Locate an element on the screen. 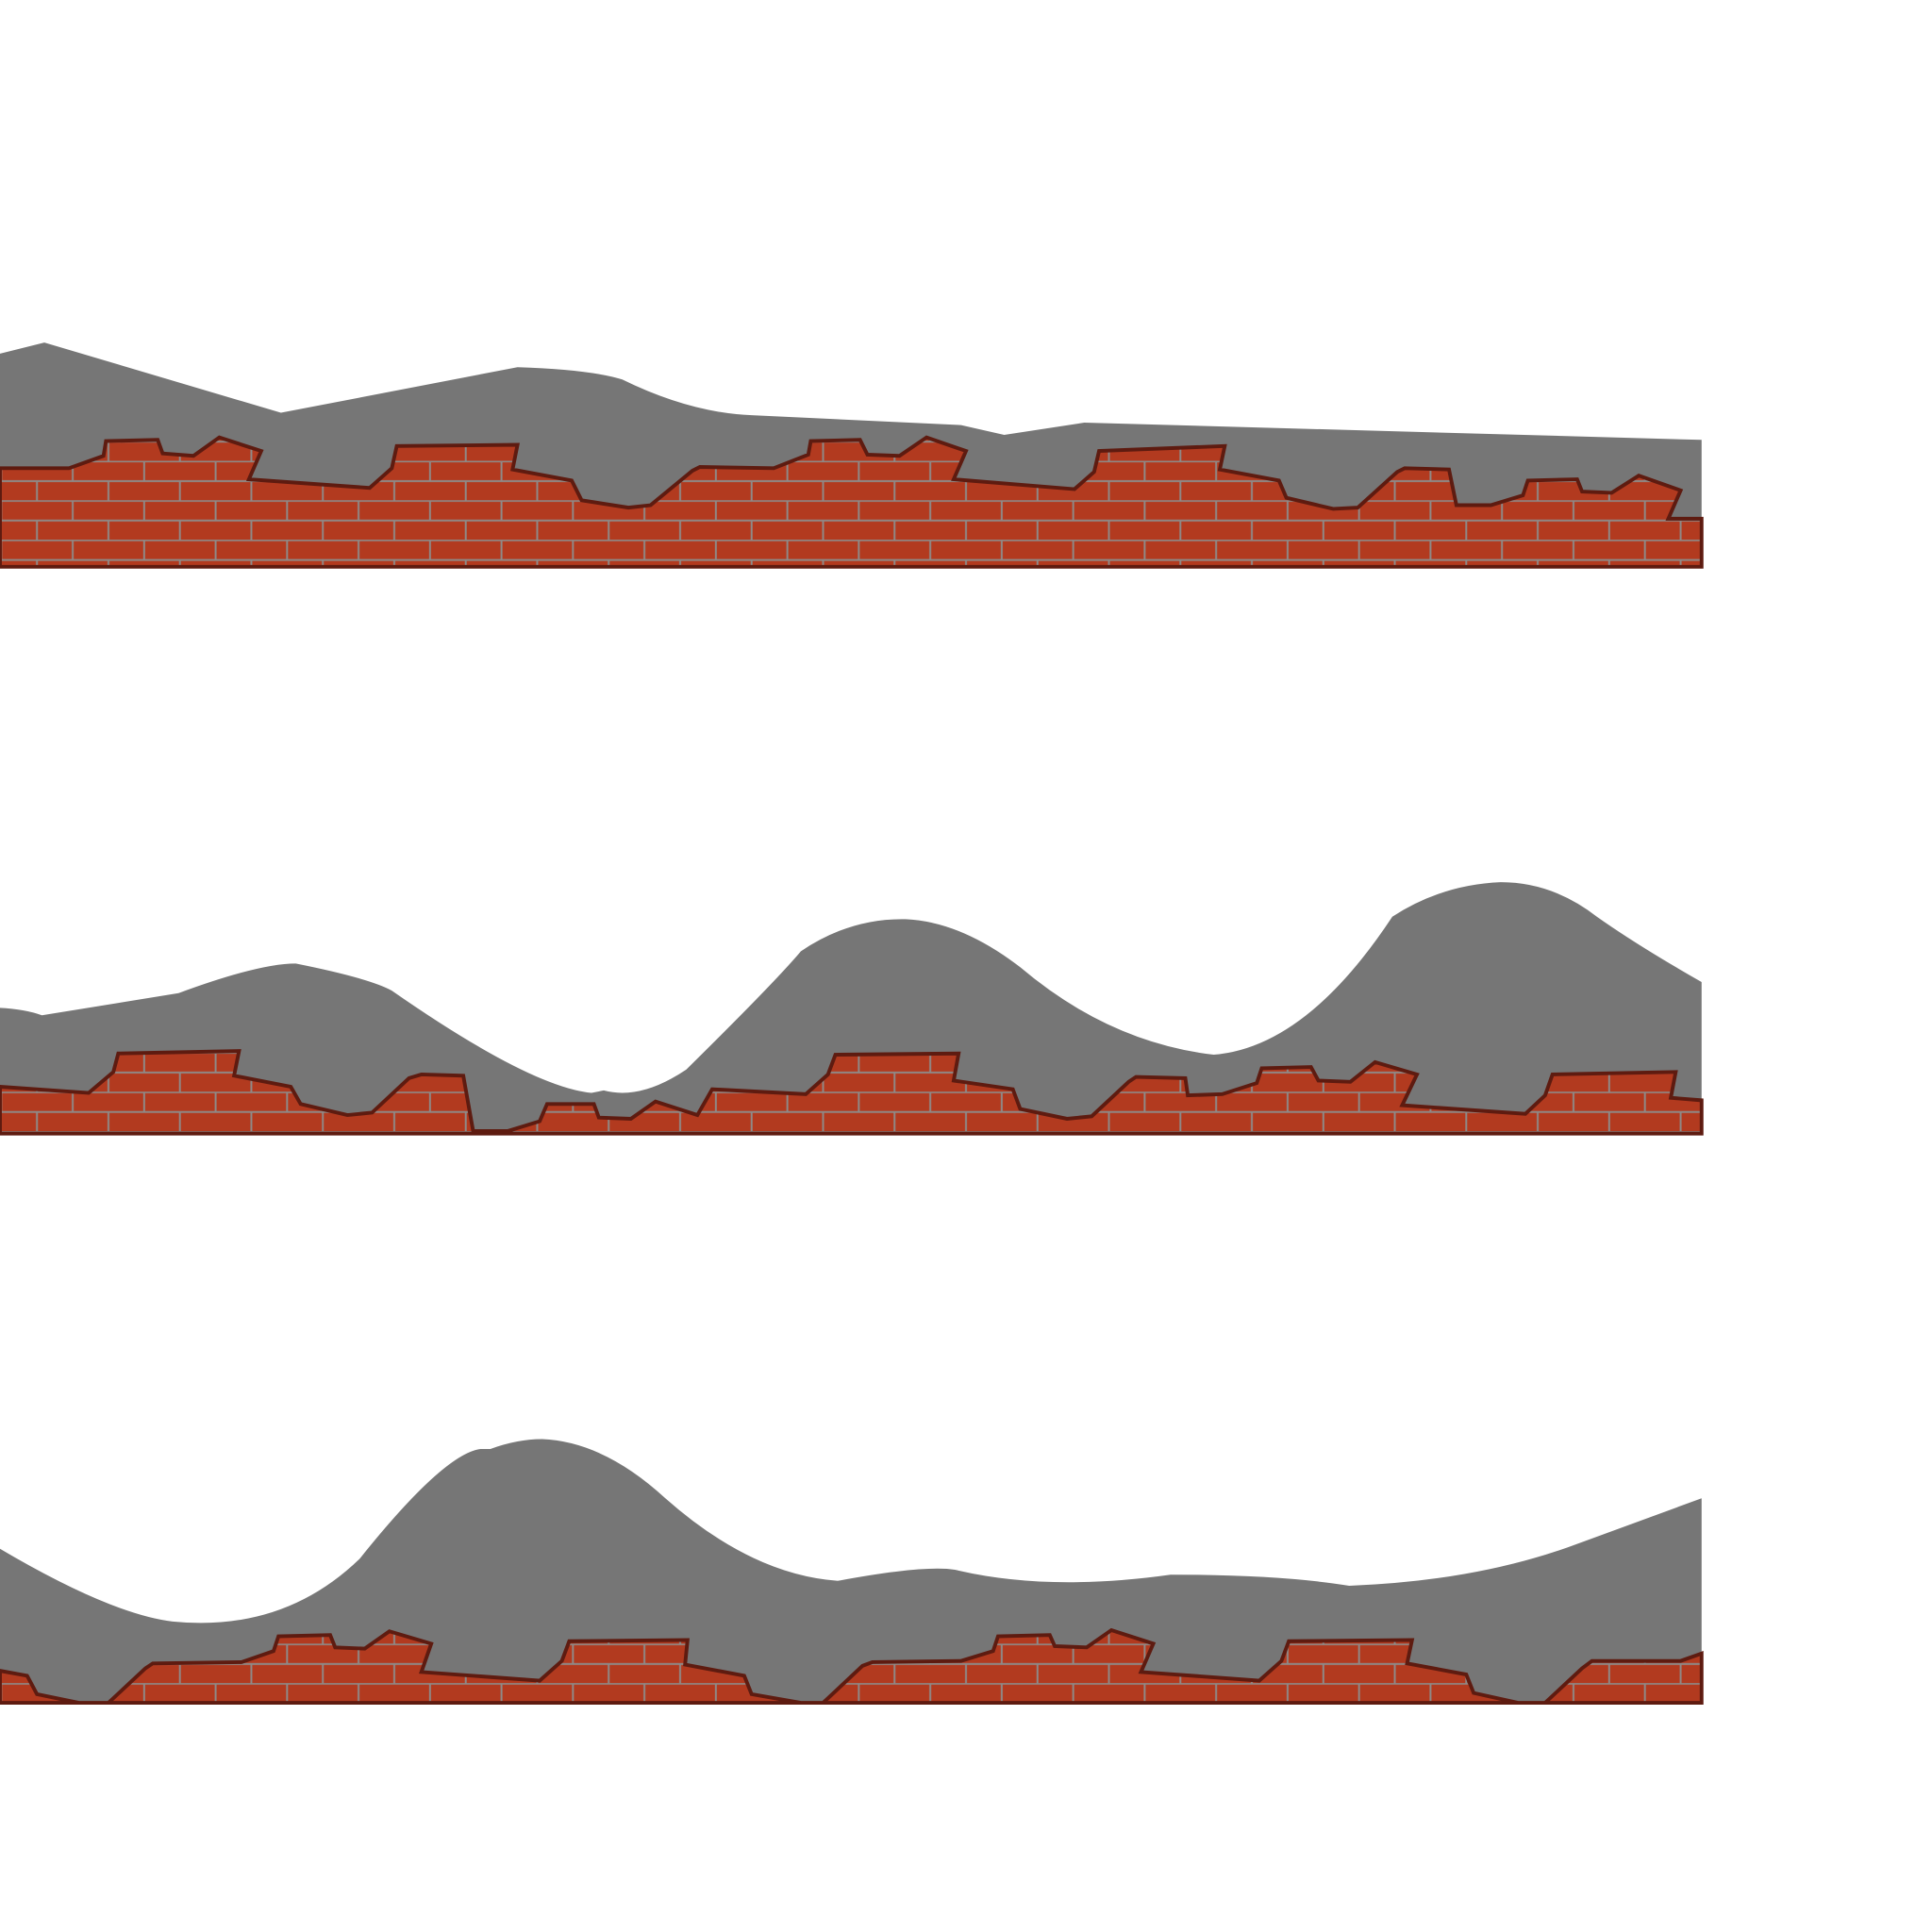 The width and height of the screenshot is (1932, 1932). background-hill is located at coordinates (851, 1572).